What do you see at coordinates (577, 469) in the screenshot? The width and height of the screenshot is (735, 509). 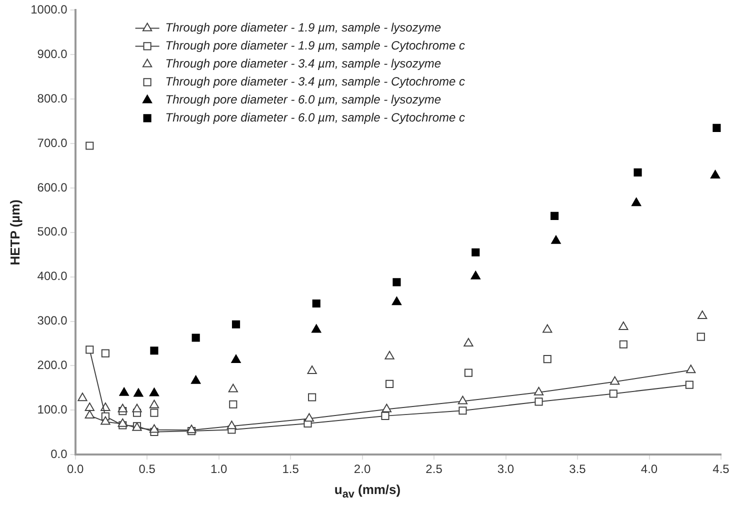 I see `x-tick-label: 3.5` at bounding box center [577, 469].